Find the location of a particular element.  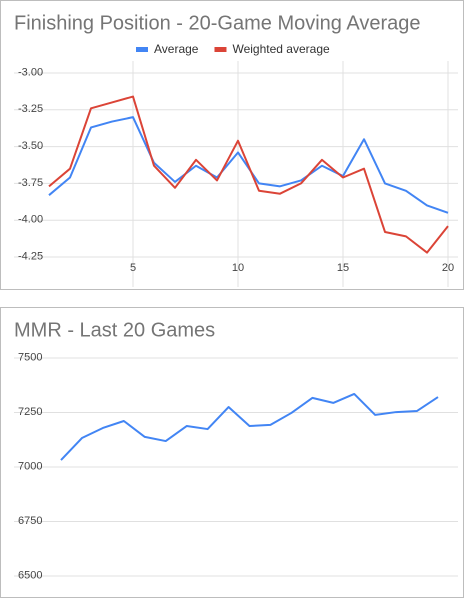

y-tick-label: 6750 is located at coordinates (30, 521).